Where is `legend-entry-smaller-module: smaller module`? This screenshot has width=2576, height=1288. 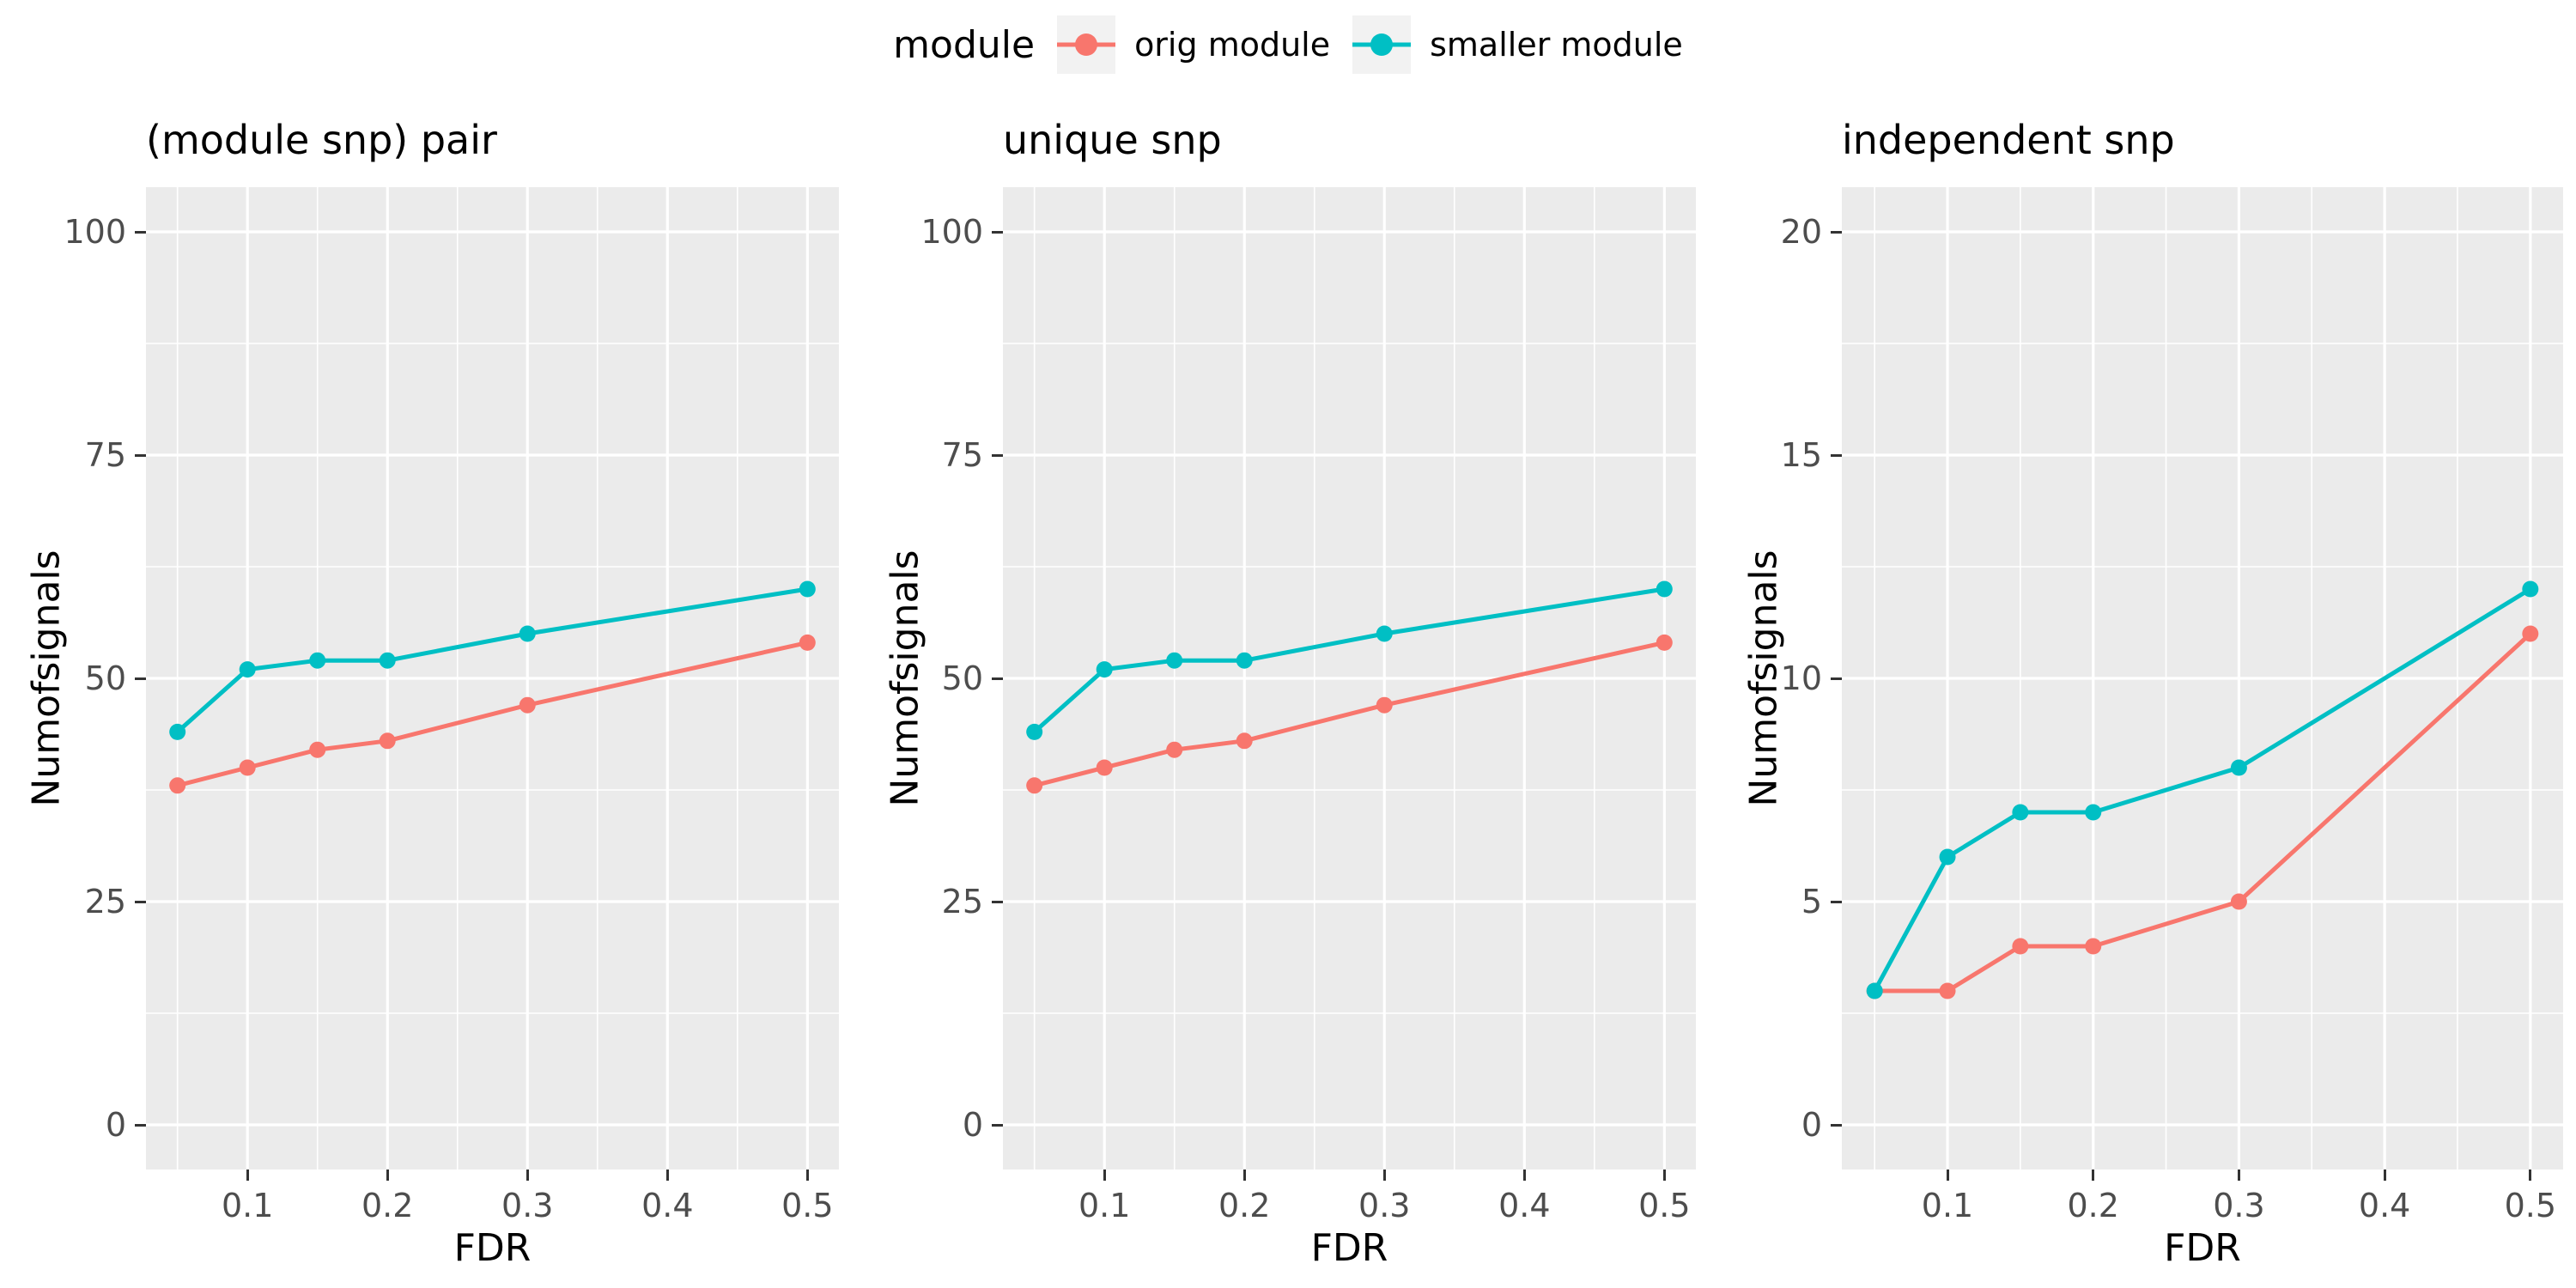 legend-entry-smaller-module: smaller module is located at coordinates (1517, 44).